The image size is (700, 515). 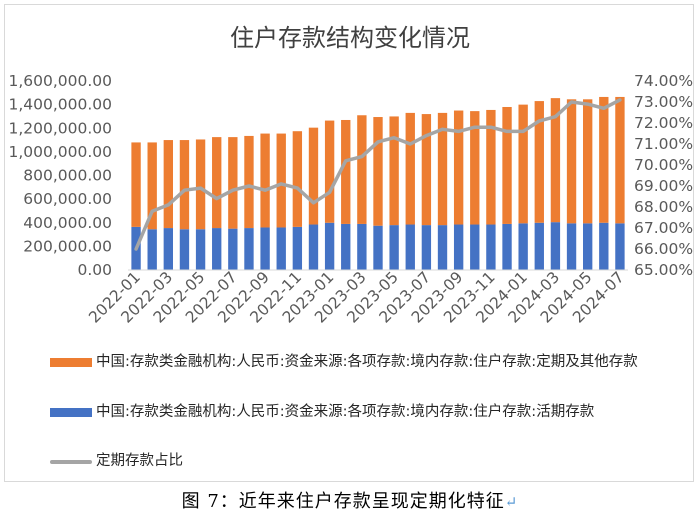 I want to click on paragraph-mark-icon: ↵, so click(x=511, y=502).